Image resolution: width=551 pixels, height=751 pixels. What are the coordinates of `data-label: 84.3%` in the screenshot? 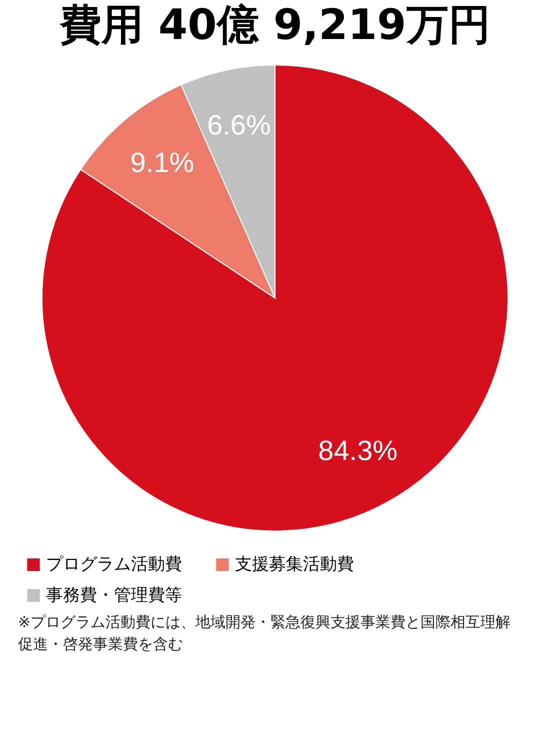 It's located at (358, 450).